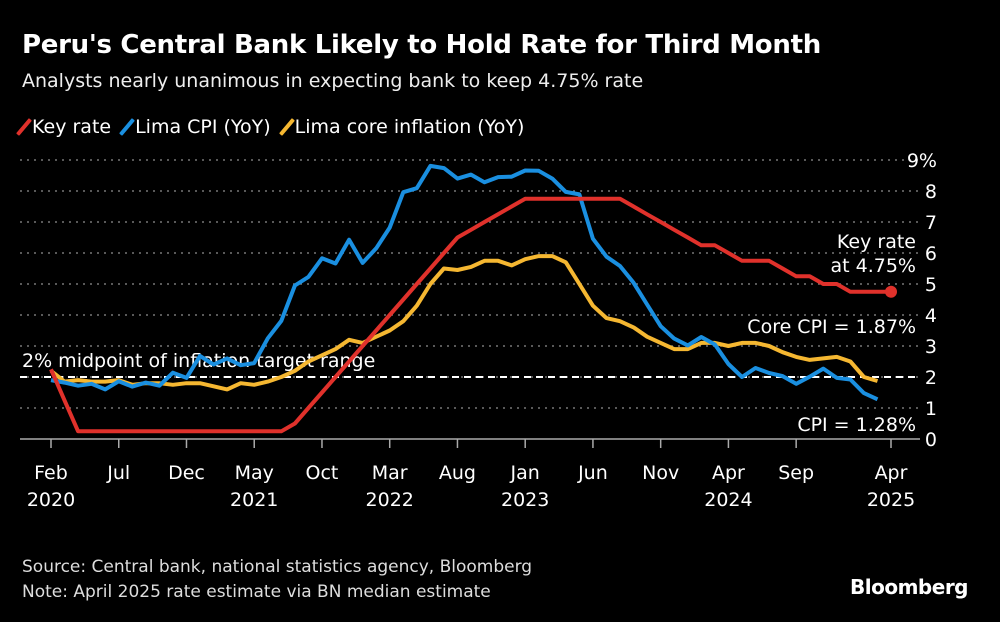  Describe the element at coordinates (931, 316) in the screenshot. I see `y-tick-label: 4` at that location.